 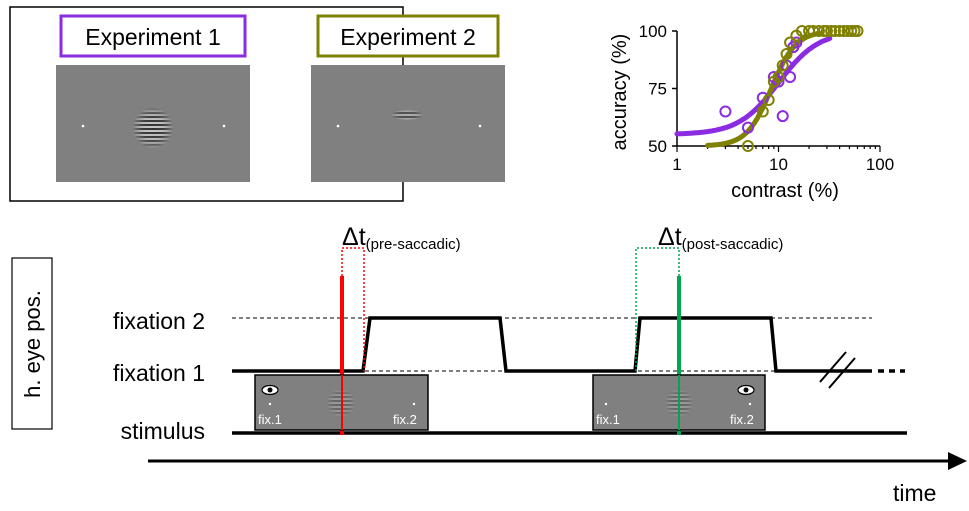 I want to click on chart-points, so click(x=791, y=88).